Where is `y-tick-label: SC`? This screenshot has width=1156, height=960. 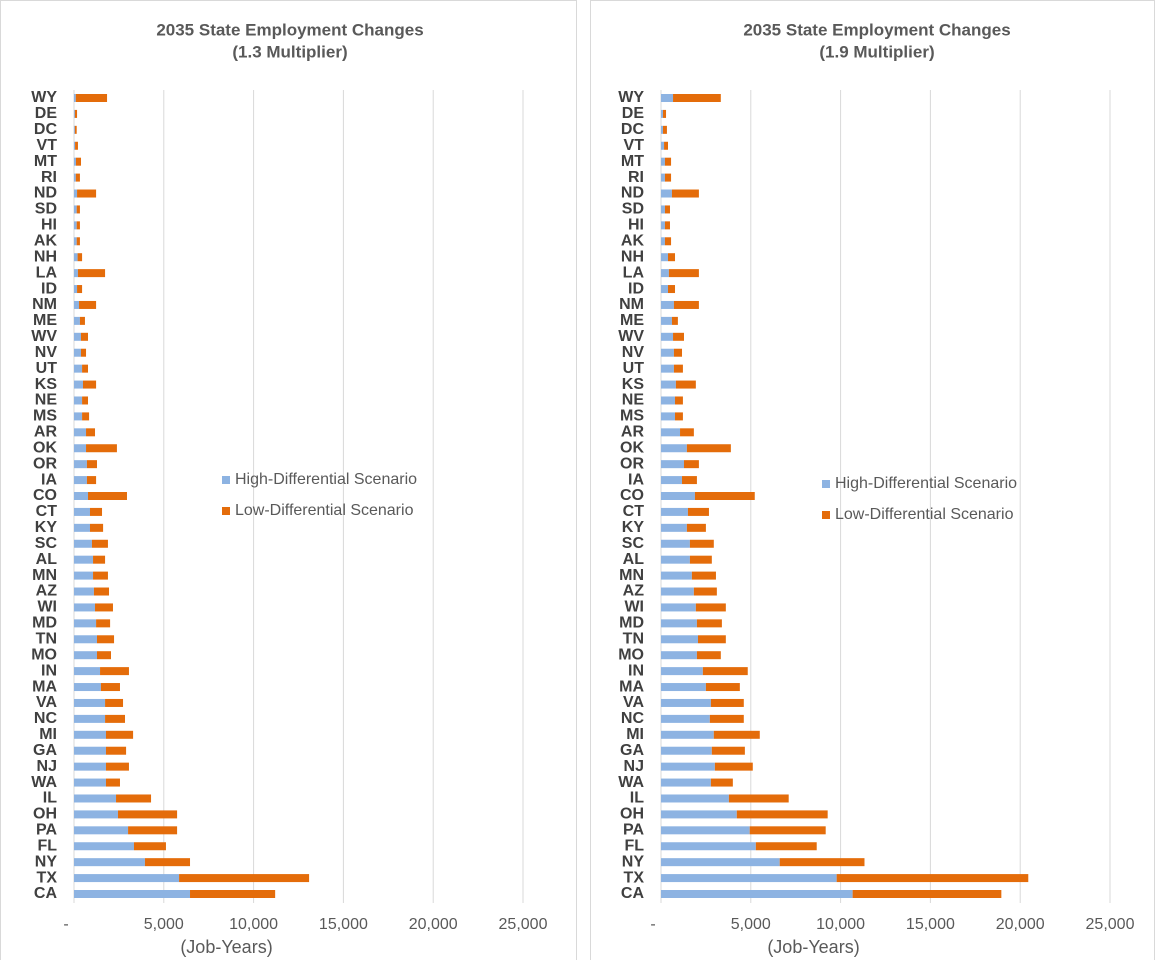
y-tick-label: SC is located at coordinates (633, 543).